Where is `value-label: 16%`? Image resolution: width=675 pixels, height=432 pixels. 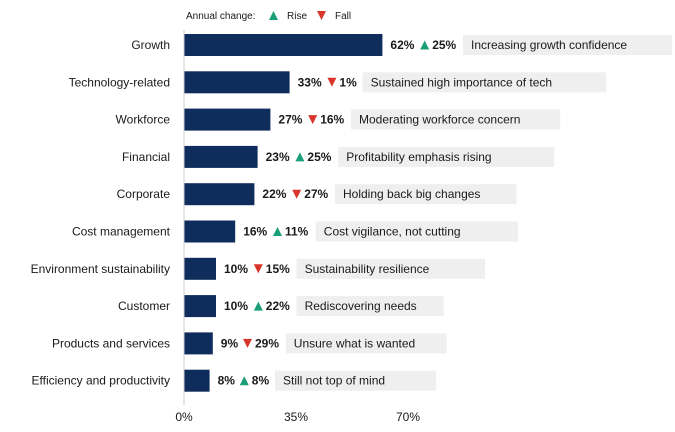 value-label: 16% is located at coordinates (255, 232).